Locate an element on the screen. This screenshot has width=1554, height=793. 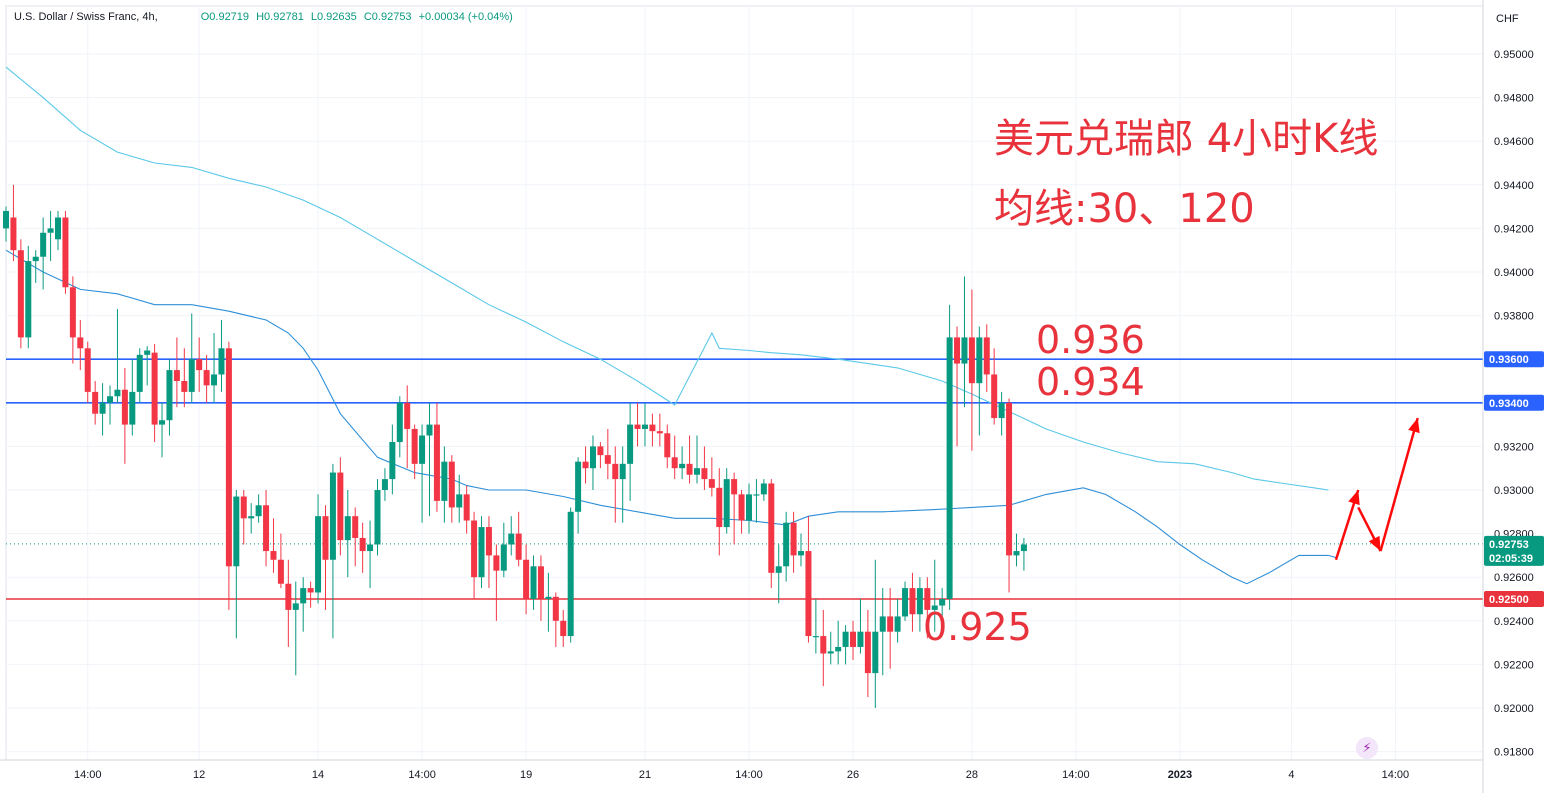
last-price-tag is located at coordinates (1514, 550).